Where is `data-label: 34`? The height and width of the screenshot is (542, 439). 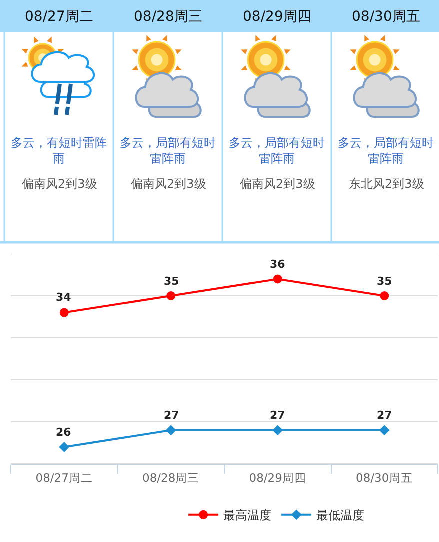 data-label: 34 is located at coordinates (64, 297).